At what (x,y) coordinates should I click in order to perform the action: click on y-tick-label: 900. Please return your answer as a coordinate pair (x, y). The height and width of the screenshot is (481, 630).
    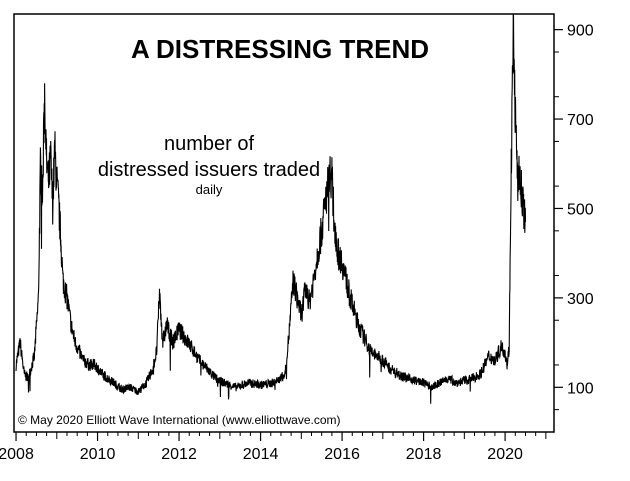
    Looking at the image, I should click on (580, 31).